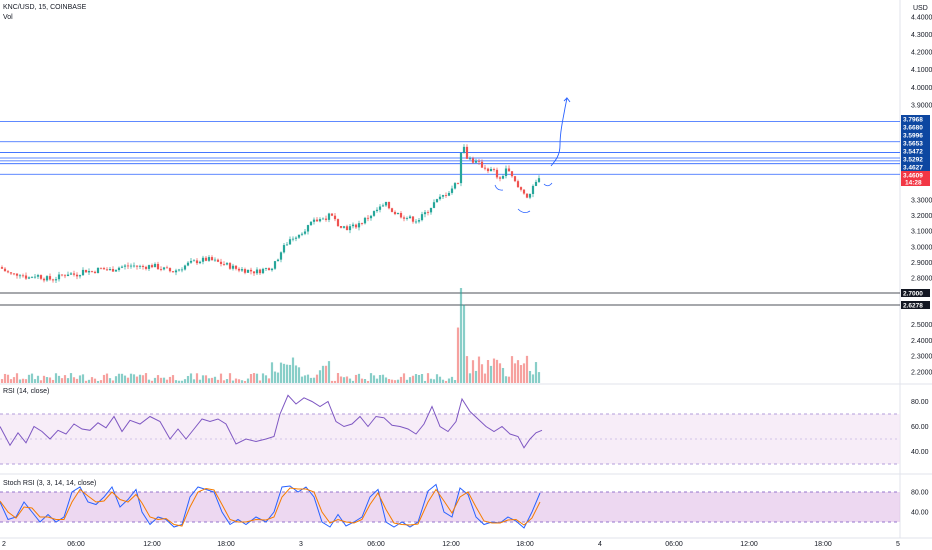 Image resolution: width=932 pixels, height=550 pixels. Describe the element at coordinates (921, 341) in the screenshot. I see `price-tick-label: 2.4000` at that location.